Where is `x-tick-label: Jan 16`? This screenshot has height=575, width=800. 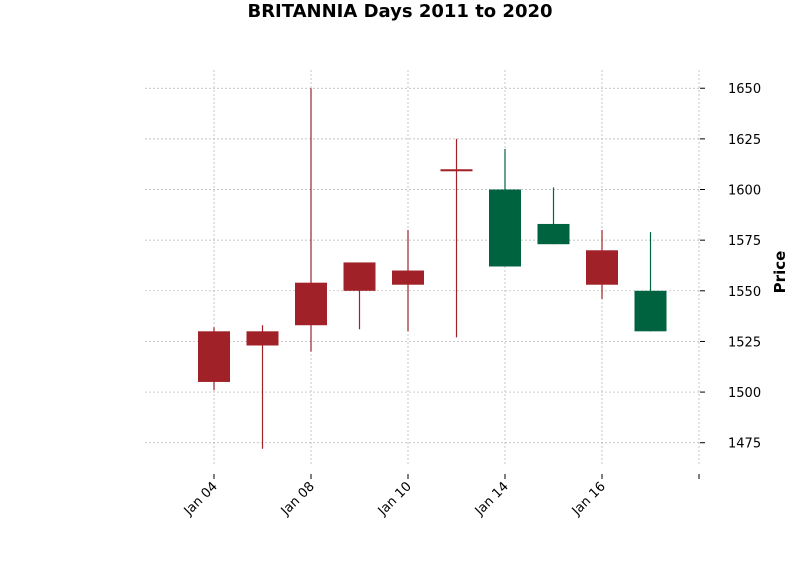 x-tick-label: Jan 16 is located at coordinates (589, 499).